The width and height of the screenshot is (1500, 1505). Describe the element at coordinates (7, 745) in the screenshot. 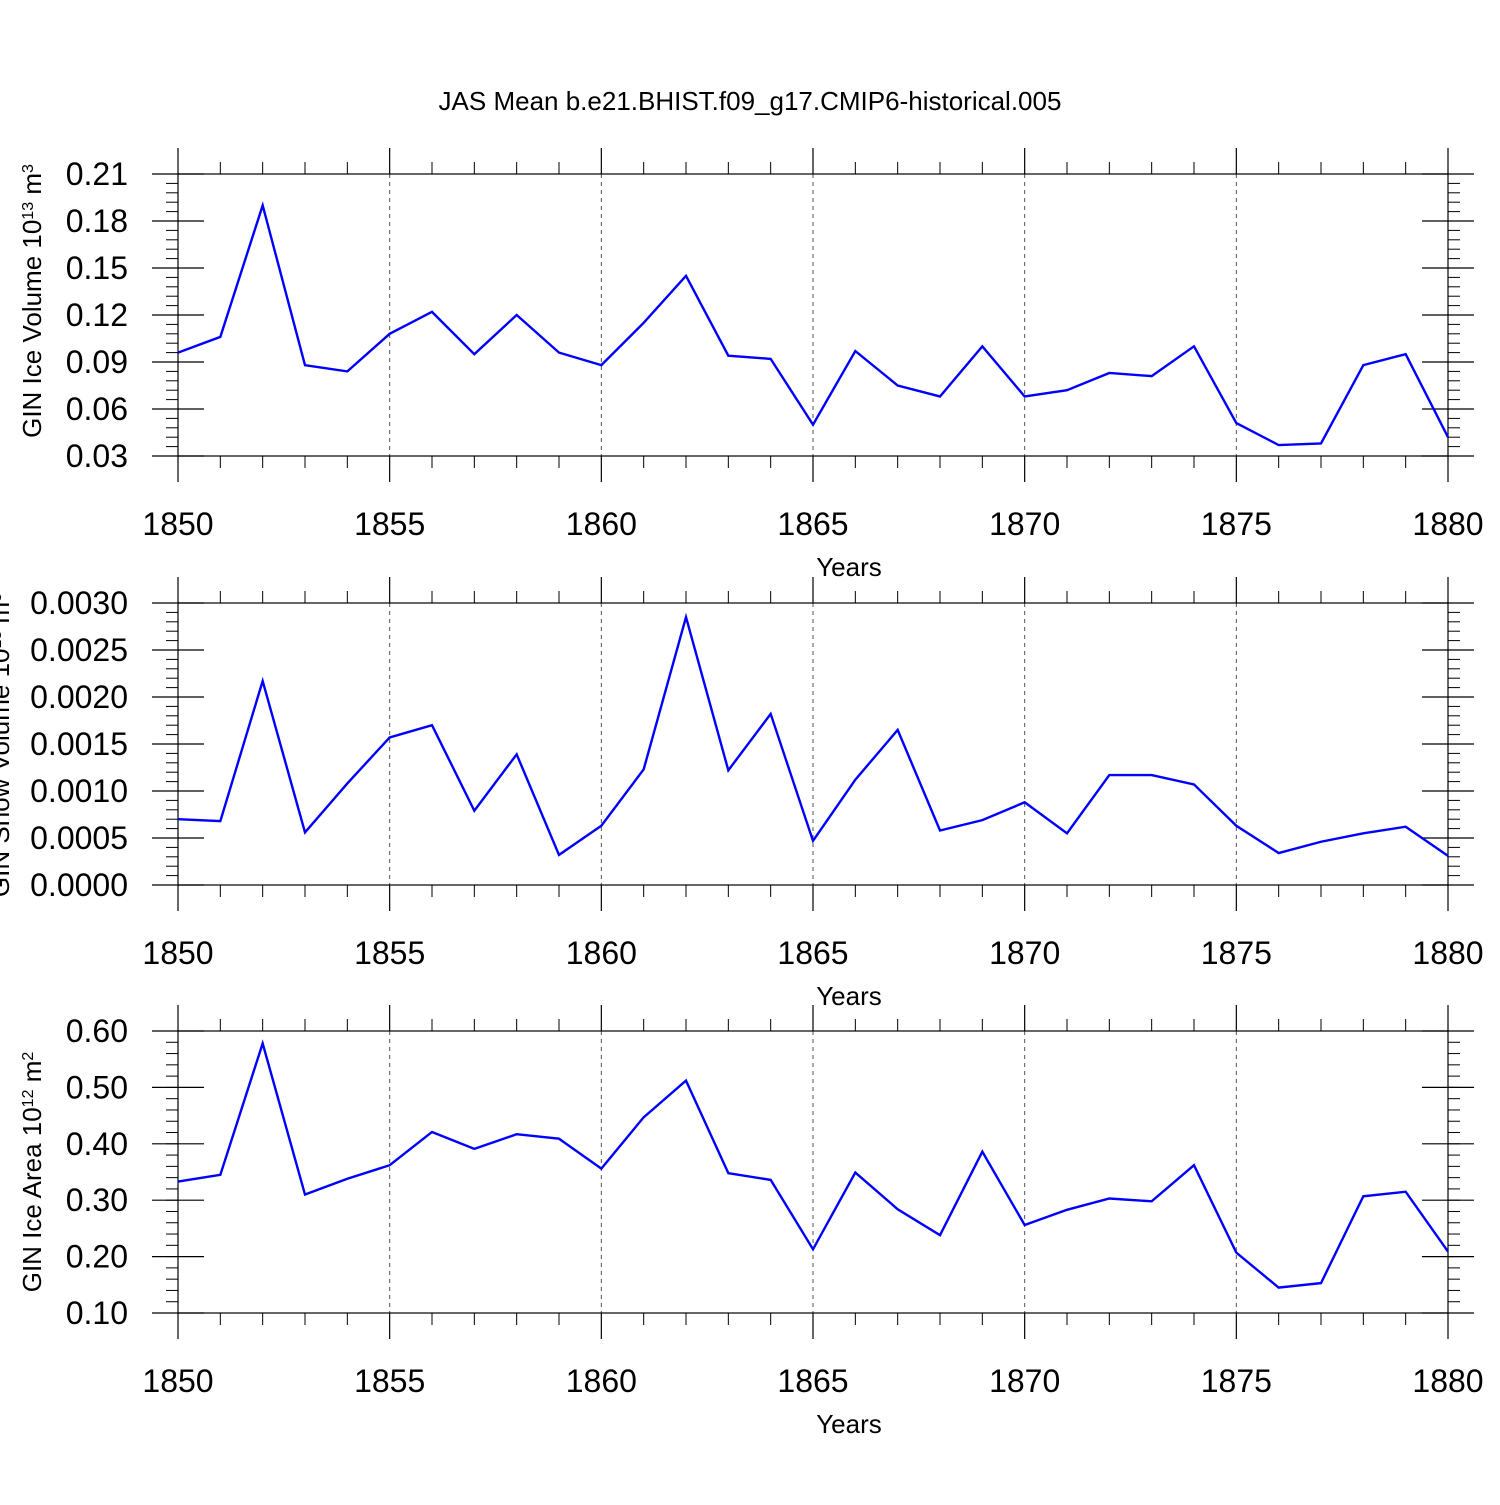

I see `y-axis-title: GIN Snow Volume 1013 m3` at that location.